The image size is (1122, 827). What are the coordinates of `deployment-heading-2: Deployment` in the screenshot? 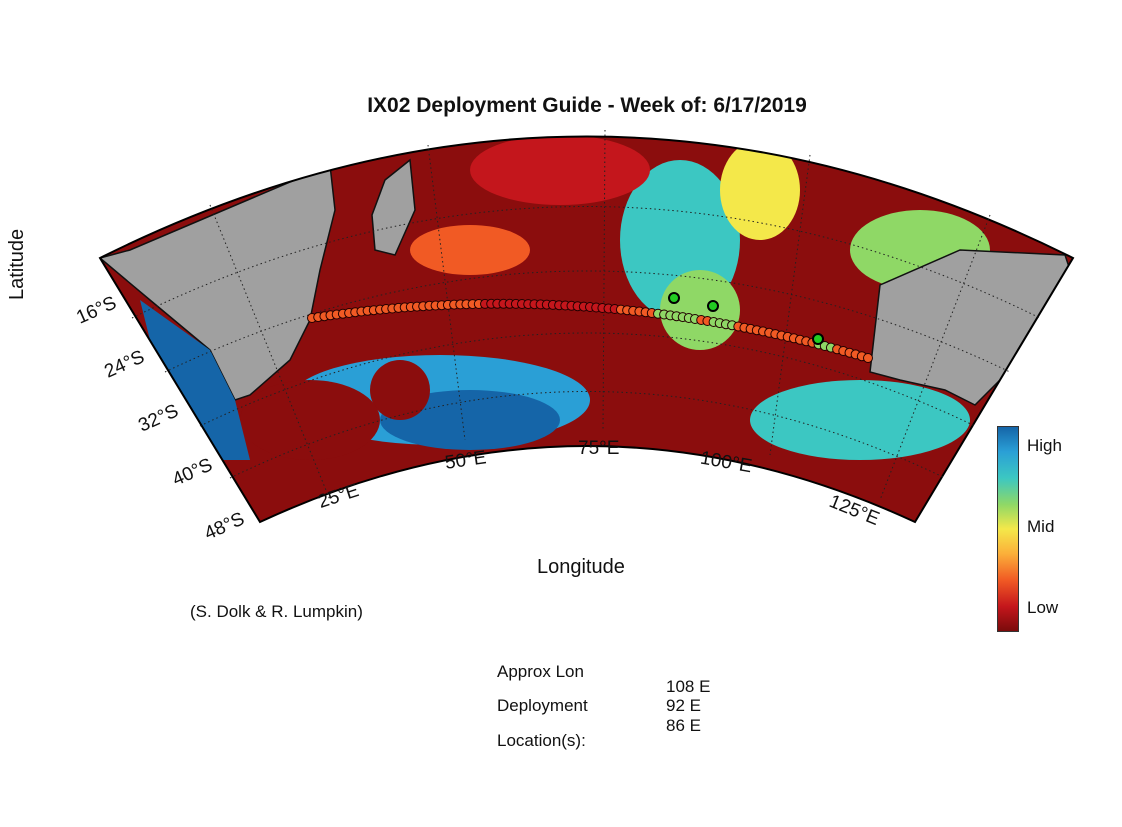 It's located at (542, 705).